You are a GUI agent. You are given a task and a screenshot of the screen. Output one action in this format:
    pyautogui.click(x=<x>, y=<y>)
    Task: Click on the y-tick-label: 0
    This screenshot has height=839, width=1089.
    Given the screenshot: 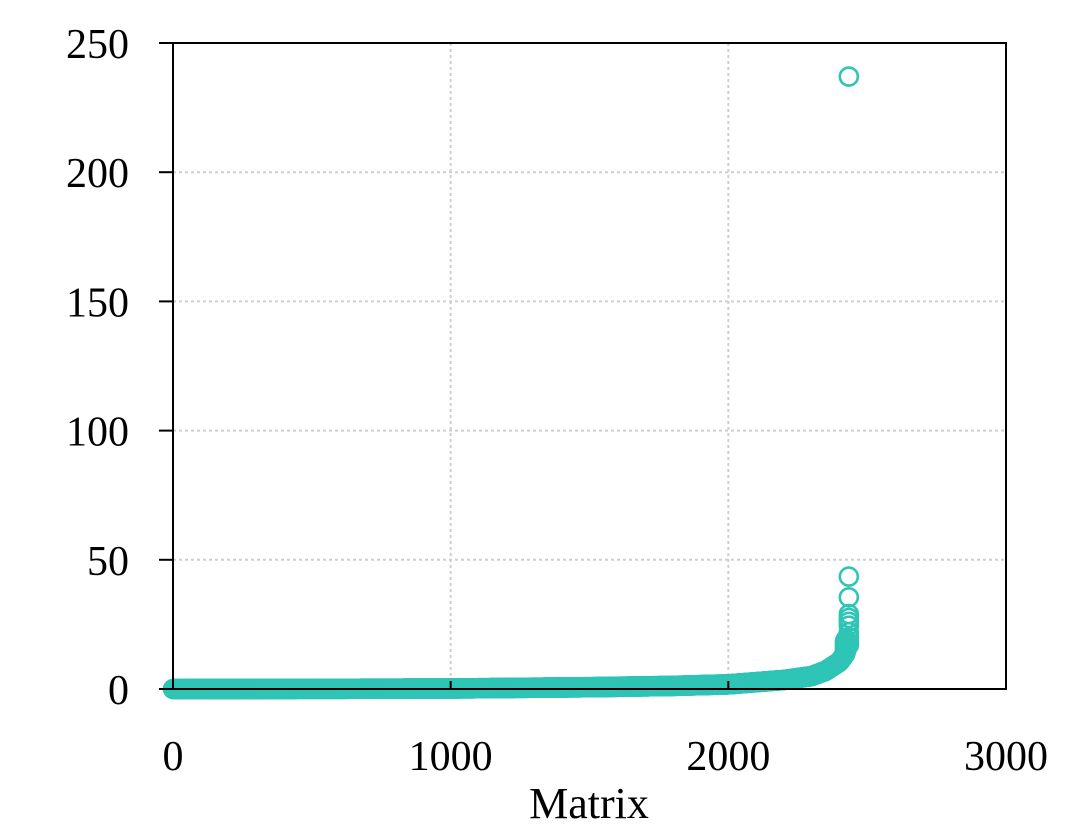 What is the action you would take?
    pyautogui.click(x=118, y=691)
    